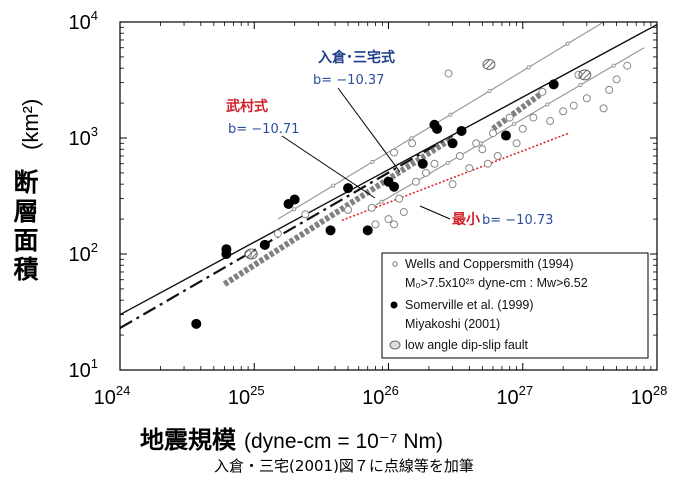 The image size is (688, 480). What do you see at coordinates (452, 324) in the screenshot?
I see `legend-label-somerville-2: Miyakoshi (2001)` at bounding box center [452, 324].